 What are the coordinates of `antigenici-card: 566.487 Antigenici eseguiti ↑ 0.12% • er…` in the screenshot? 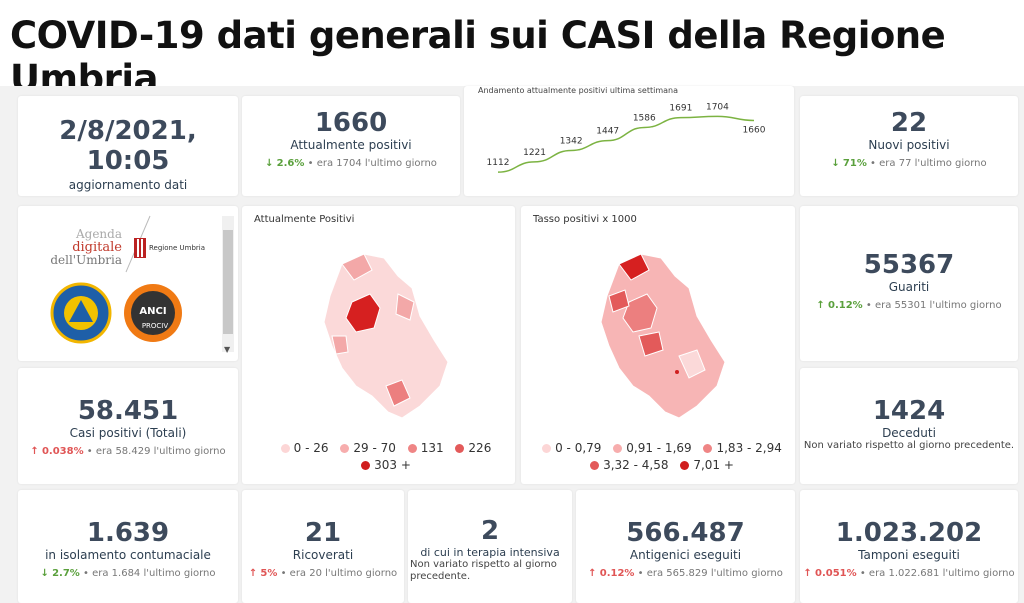 It's located at (685, 546).